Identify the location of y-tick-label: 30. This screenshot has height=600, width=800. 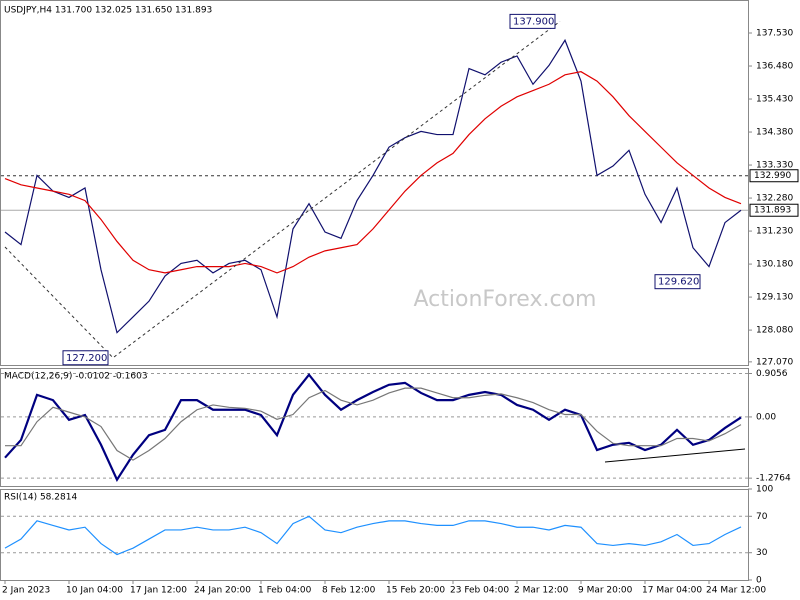
(762, 553).